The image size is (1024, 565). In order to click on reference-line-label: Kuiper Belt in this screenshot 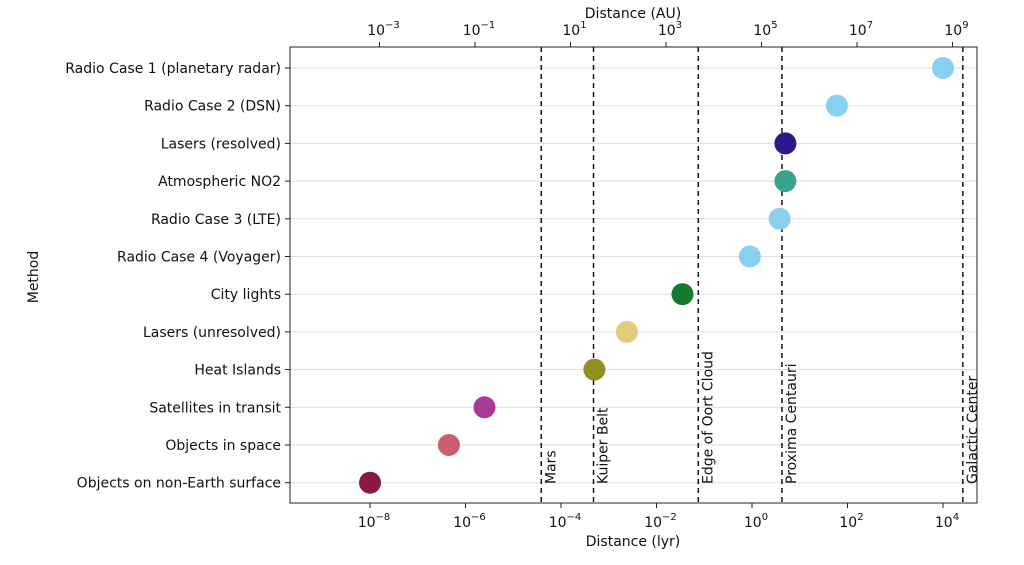, I will do `click(604, 445)`.